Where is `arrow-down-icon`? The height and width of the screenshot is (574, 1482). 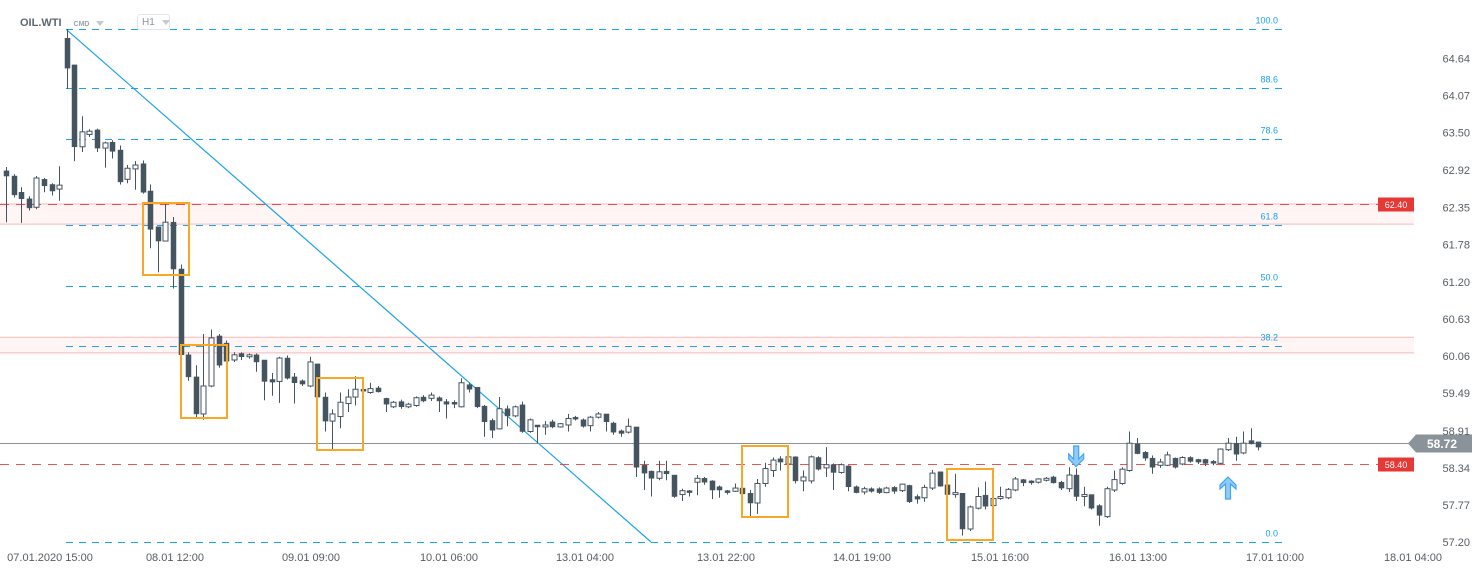
arrow-down-icon is located at coordinates (1076, 456).